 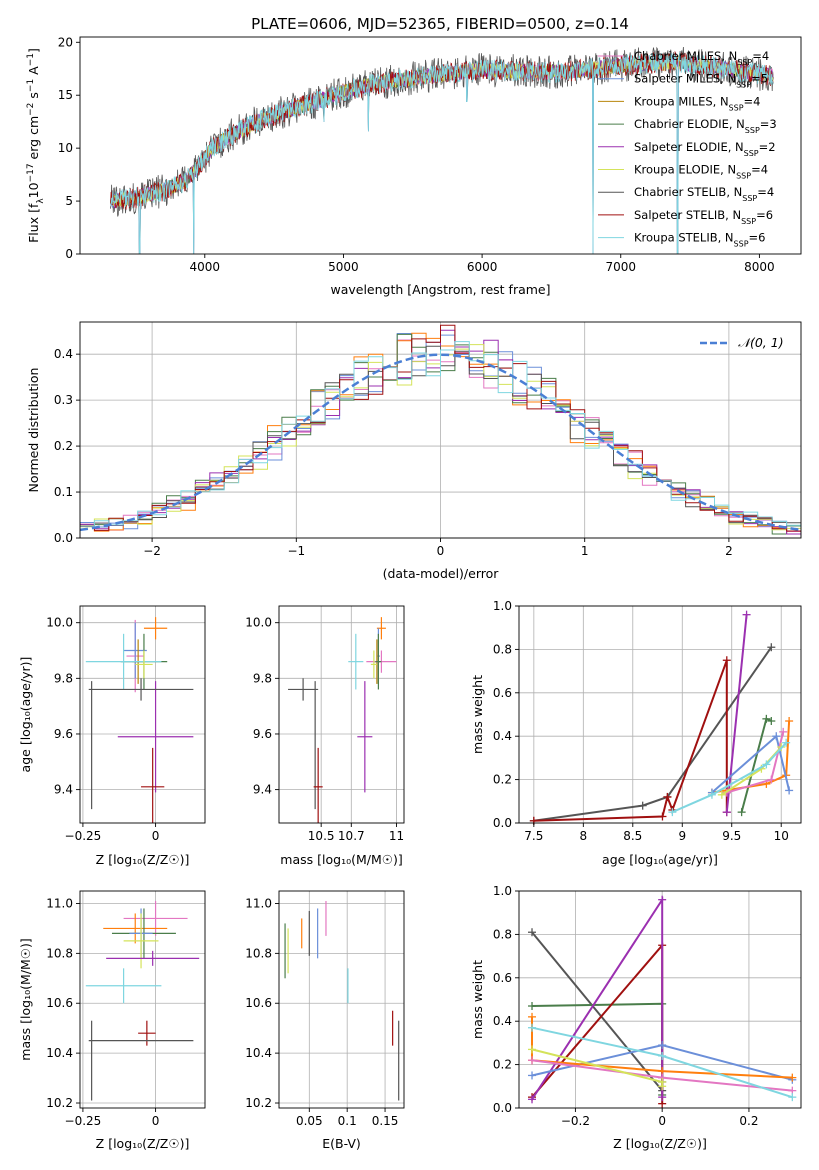 I want to click on massebv-y-tick-label: 10.2, so click(x=258, y=1103).